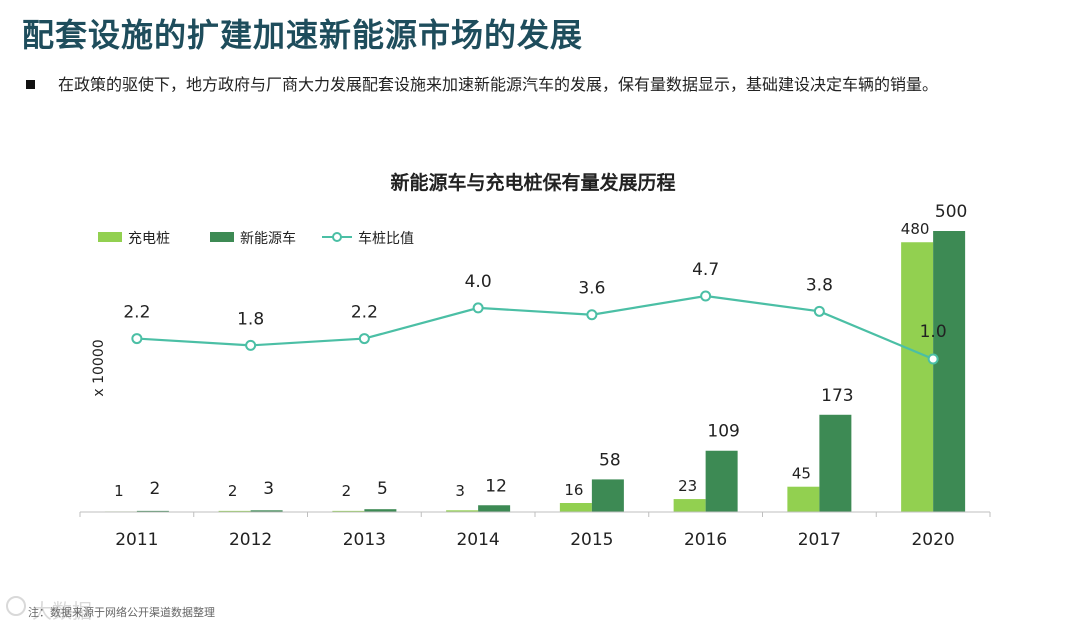  Describe the element at coordinates (496, 486) in the screenshot. I see `data-label-nev: 12` at that location.